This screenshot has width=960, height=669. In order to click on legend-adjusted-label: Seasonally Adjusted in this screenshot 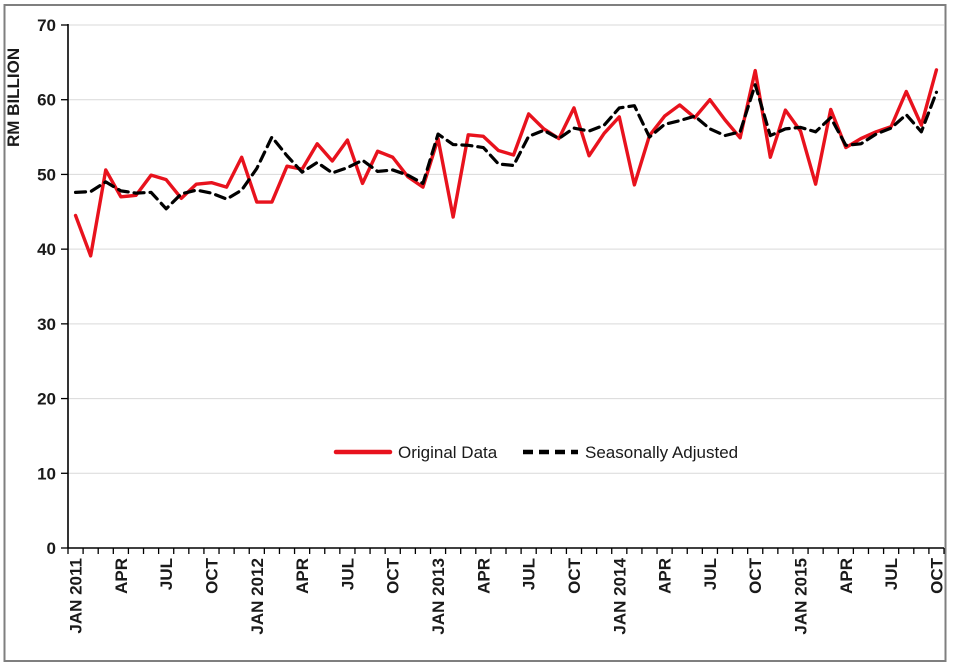, I will do `click(661, 452)`.